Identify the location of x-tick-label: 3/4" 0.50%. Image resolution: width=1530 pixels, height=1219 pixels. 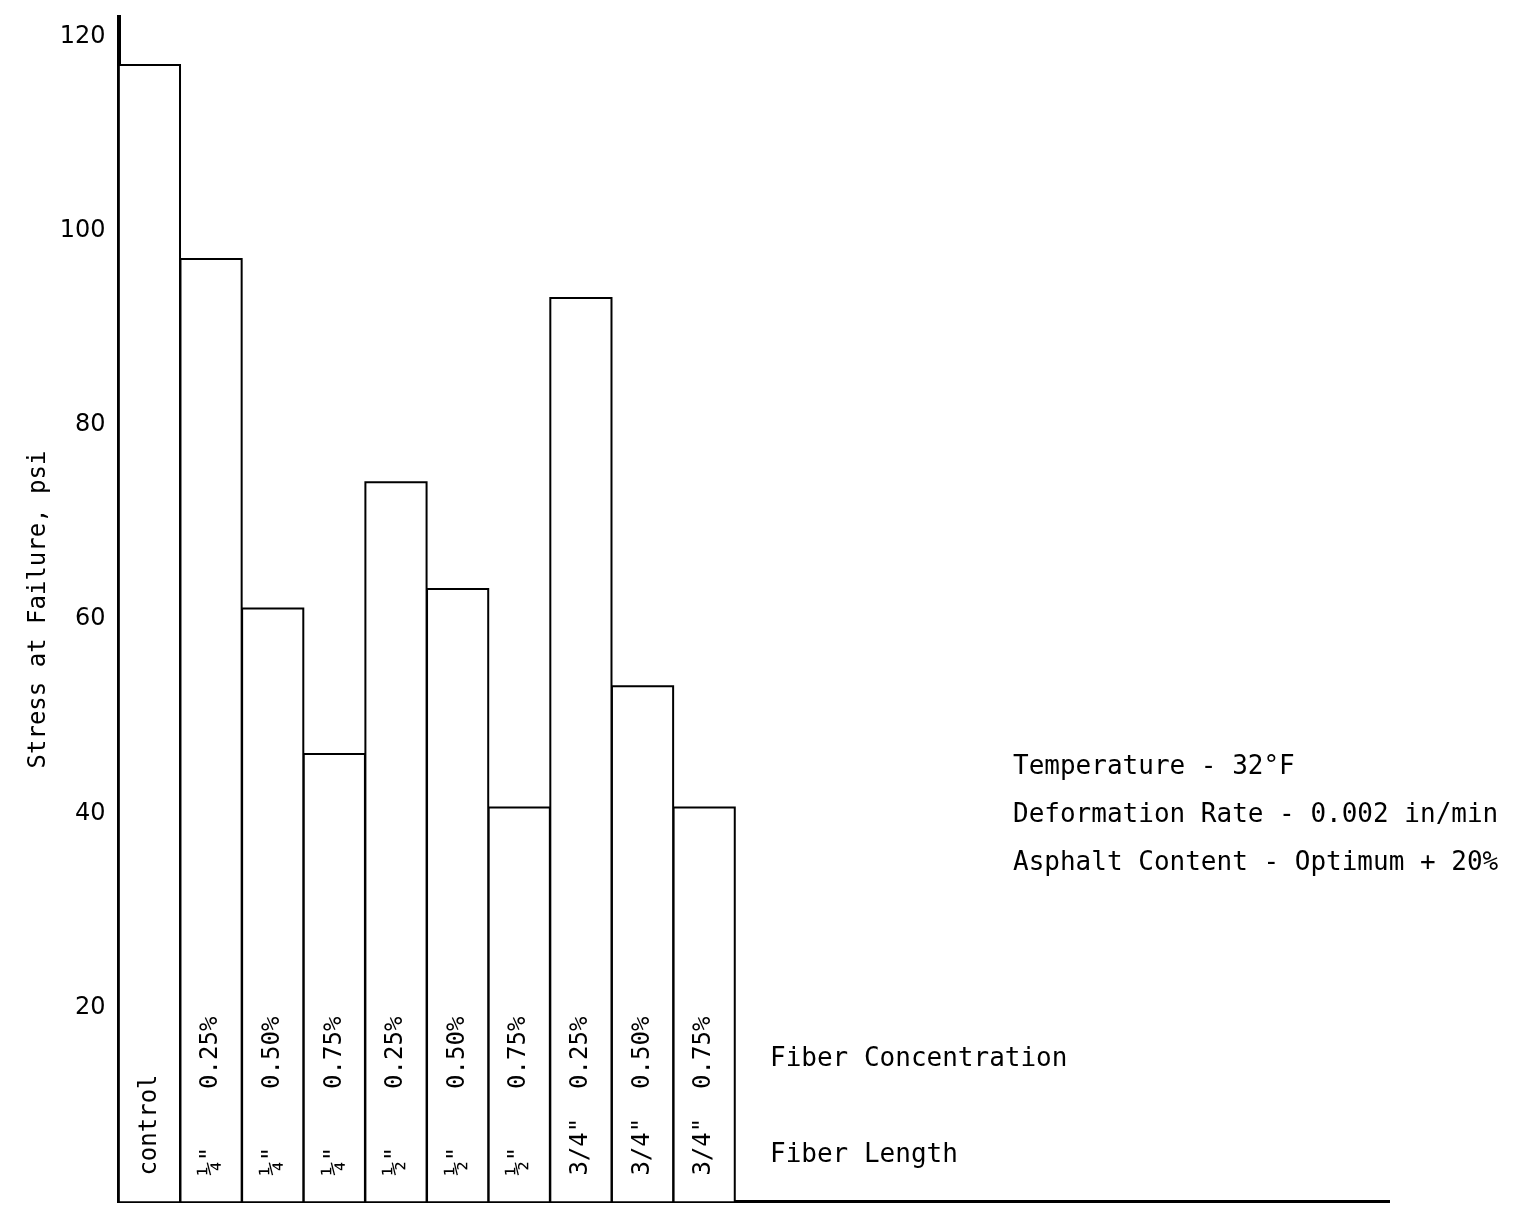
(640, 1096).